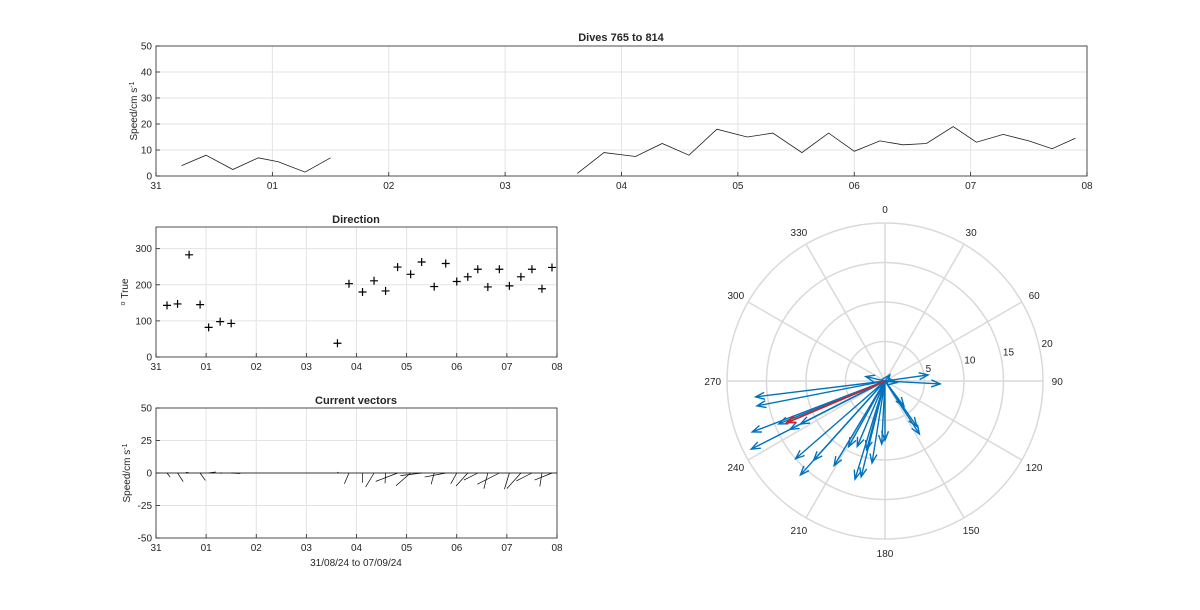  I want to click on vectors-ytick-label: 25, so click(147, 441).